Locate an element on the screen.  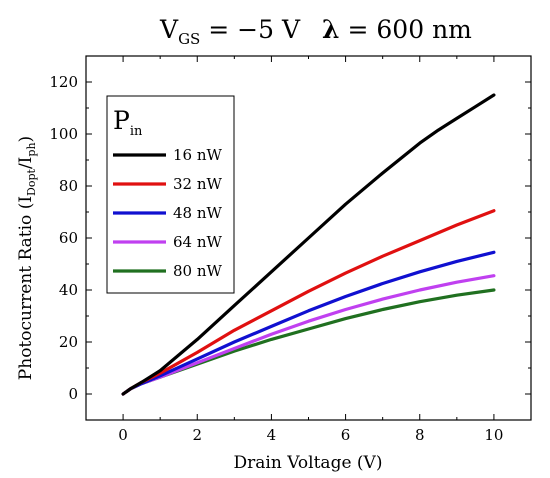
x-axis-label: Drain Voltage (V) is located at coordinates (308, 463).